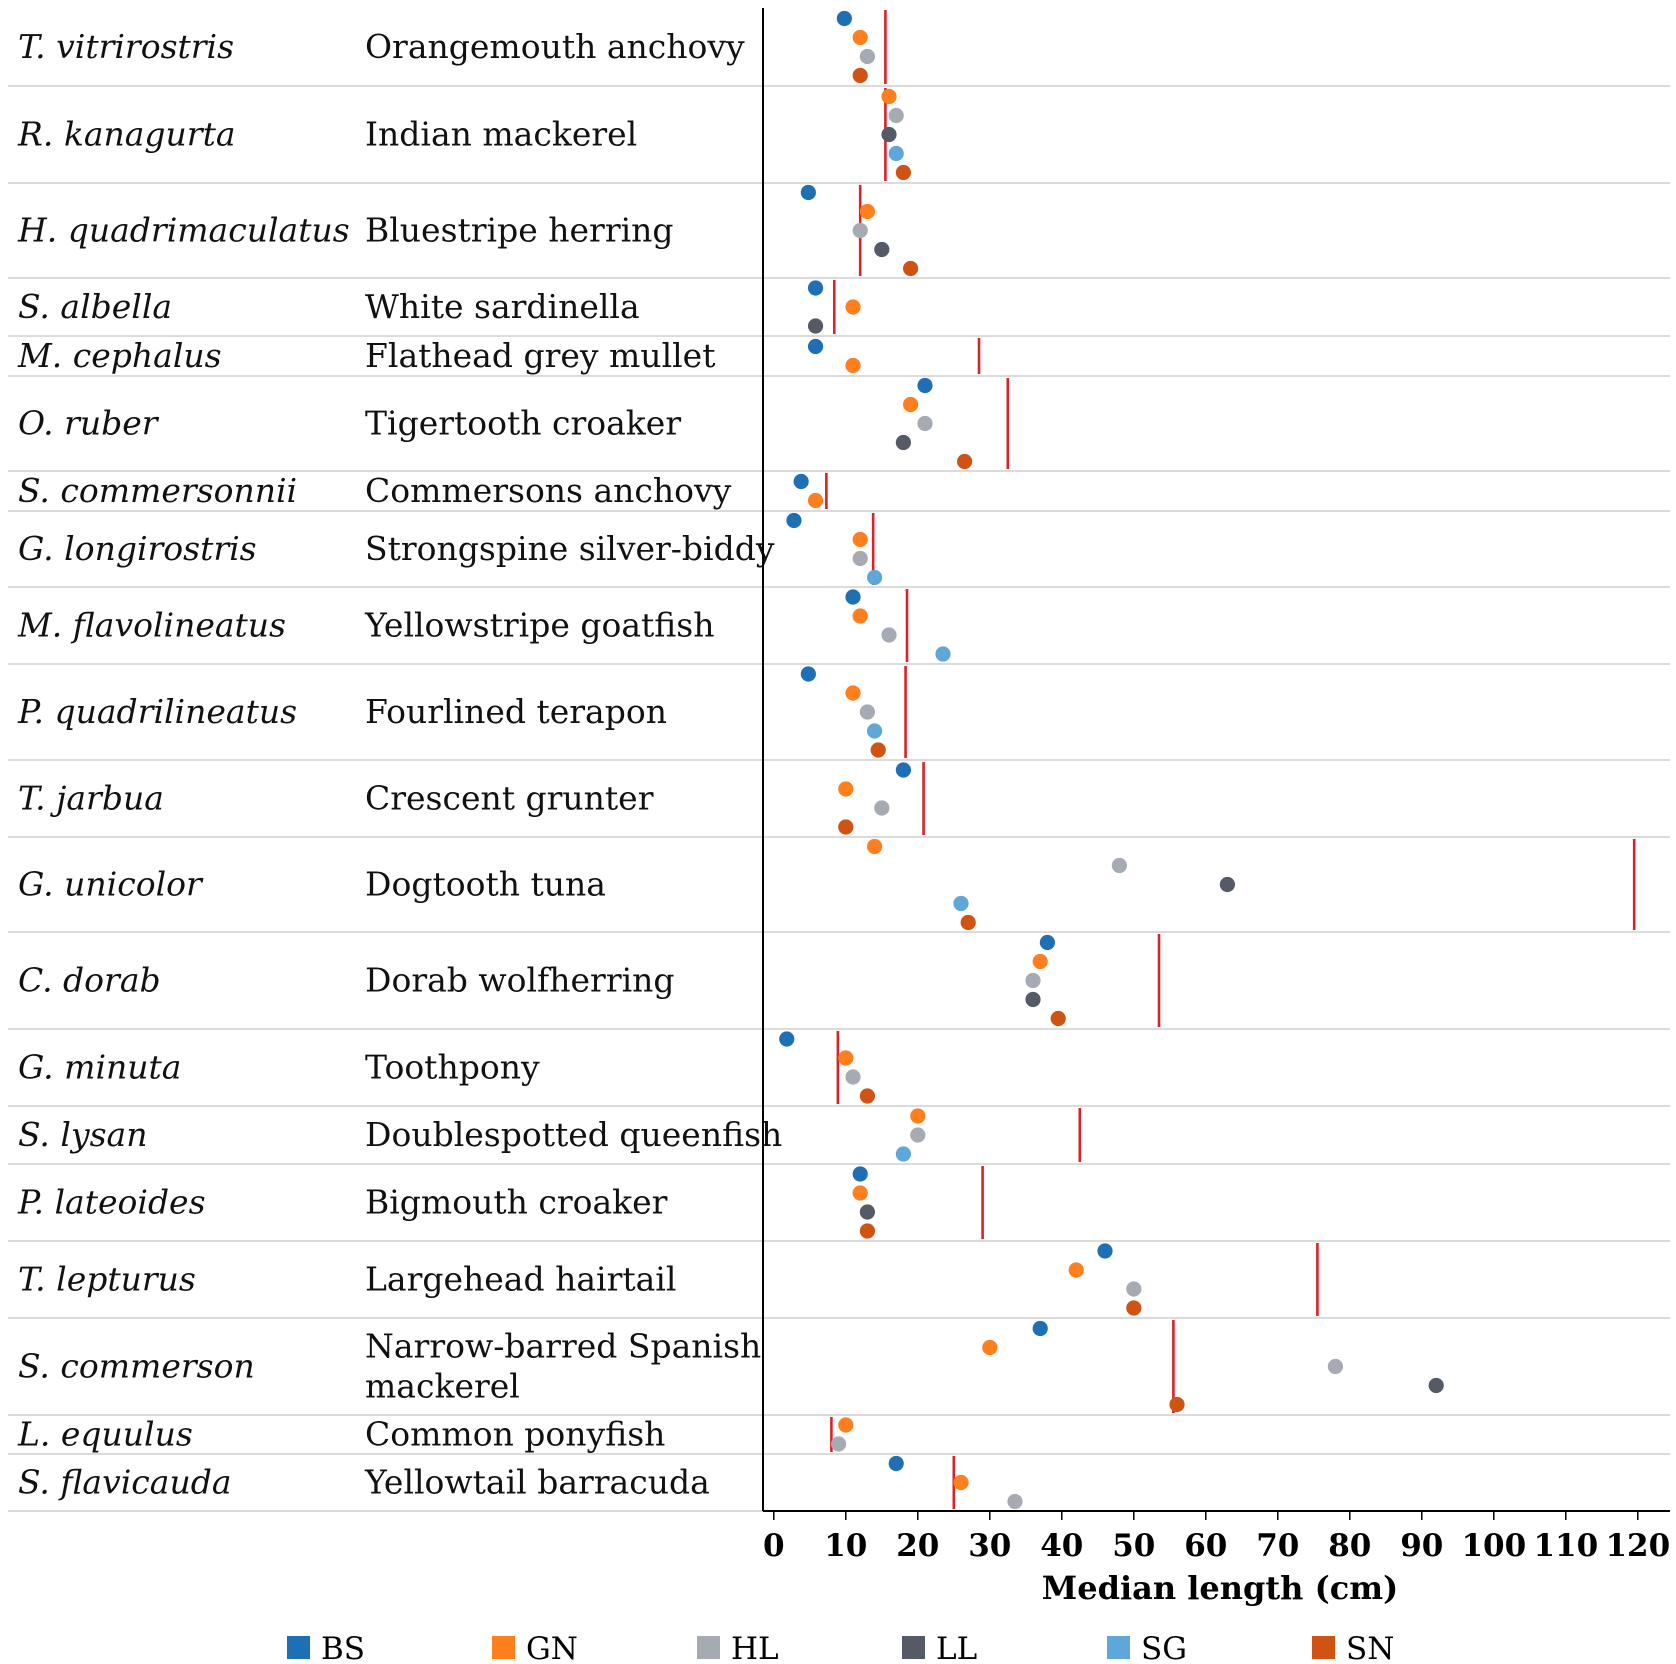  I want to click on species-scientific-name: T. lepturus, so click(107, 1279).